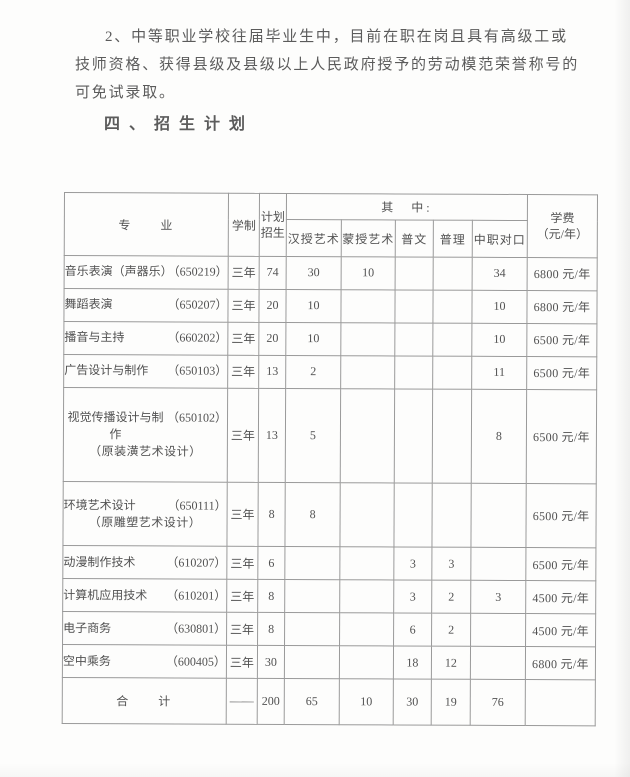 Image resolution: width=630 pixels, height=777 pixels. Describe the element at coordinates (412, 564) in the screenshot. I see `cell-puwen: 3` at that location.